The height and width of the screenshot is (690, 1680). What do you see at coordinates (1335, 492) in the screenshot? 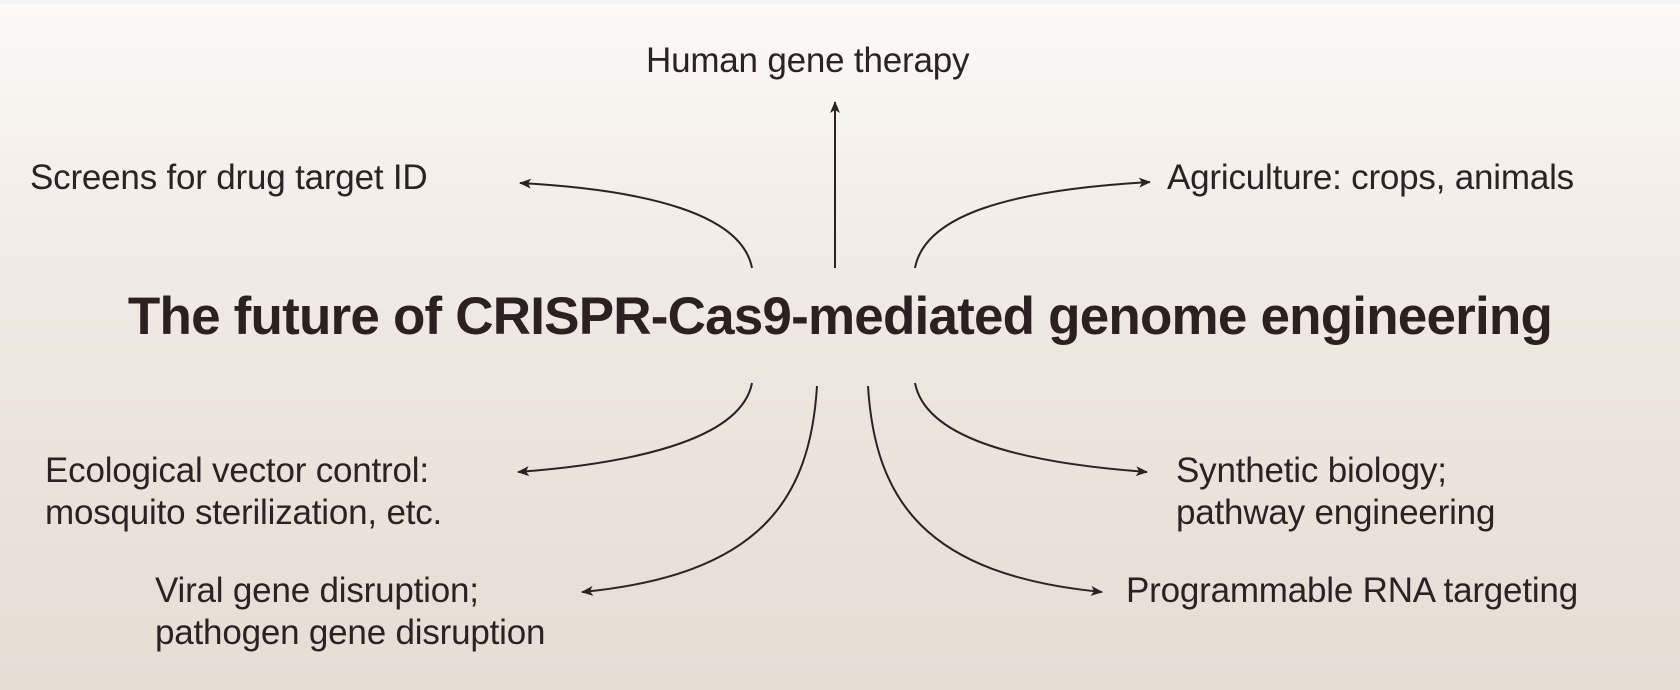
I see `label-synthetic-biology: Synthetic biology; pathway engineering` at bounding box center [1335, 492].